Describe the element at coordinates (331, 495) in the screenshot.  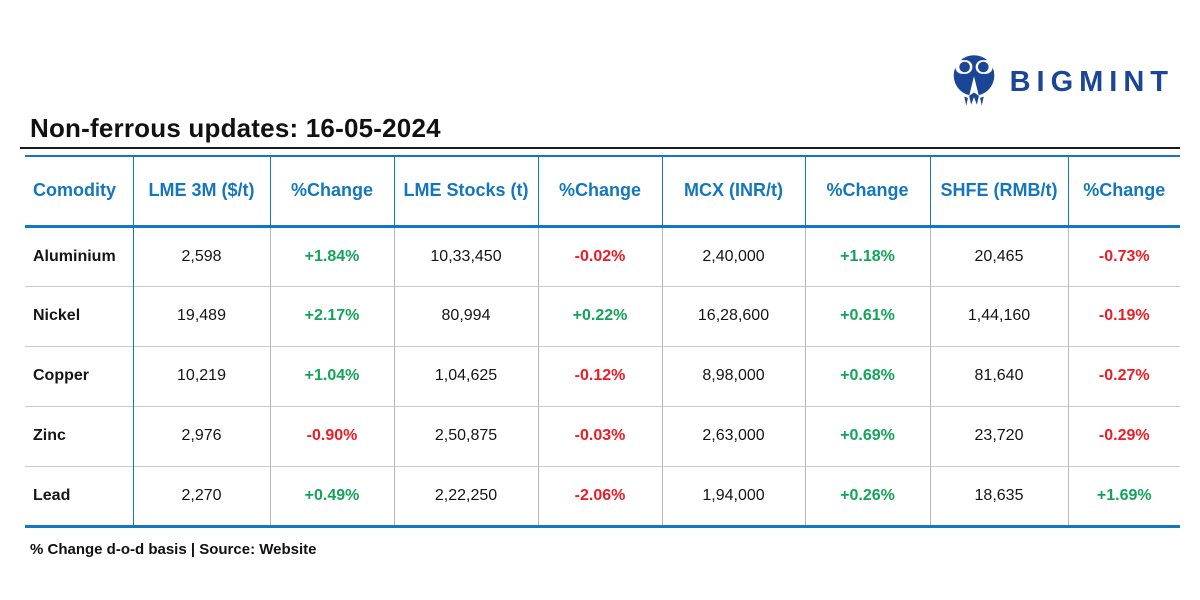
I see `lme-3m-change: +0.49%` at that location.